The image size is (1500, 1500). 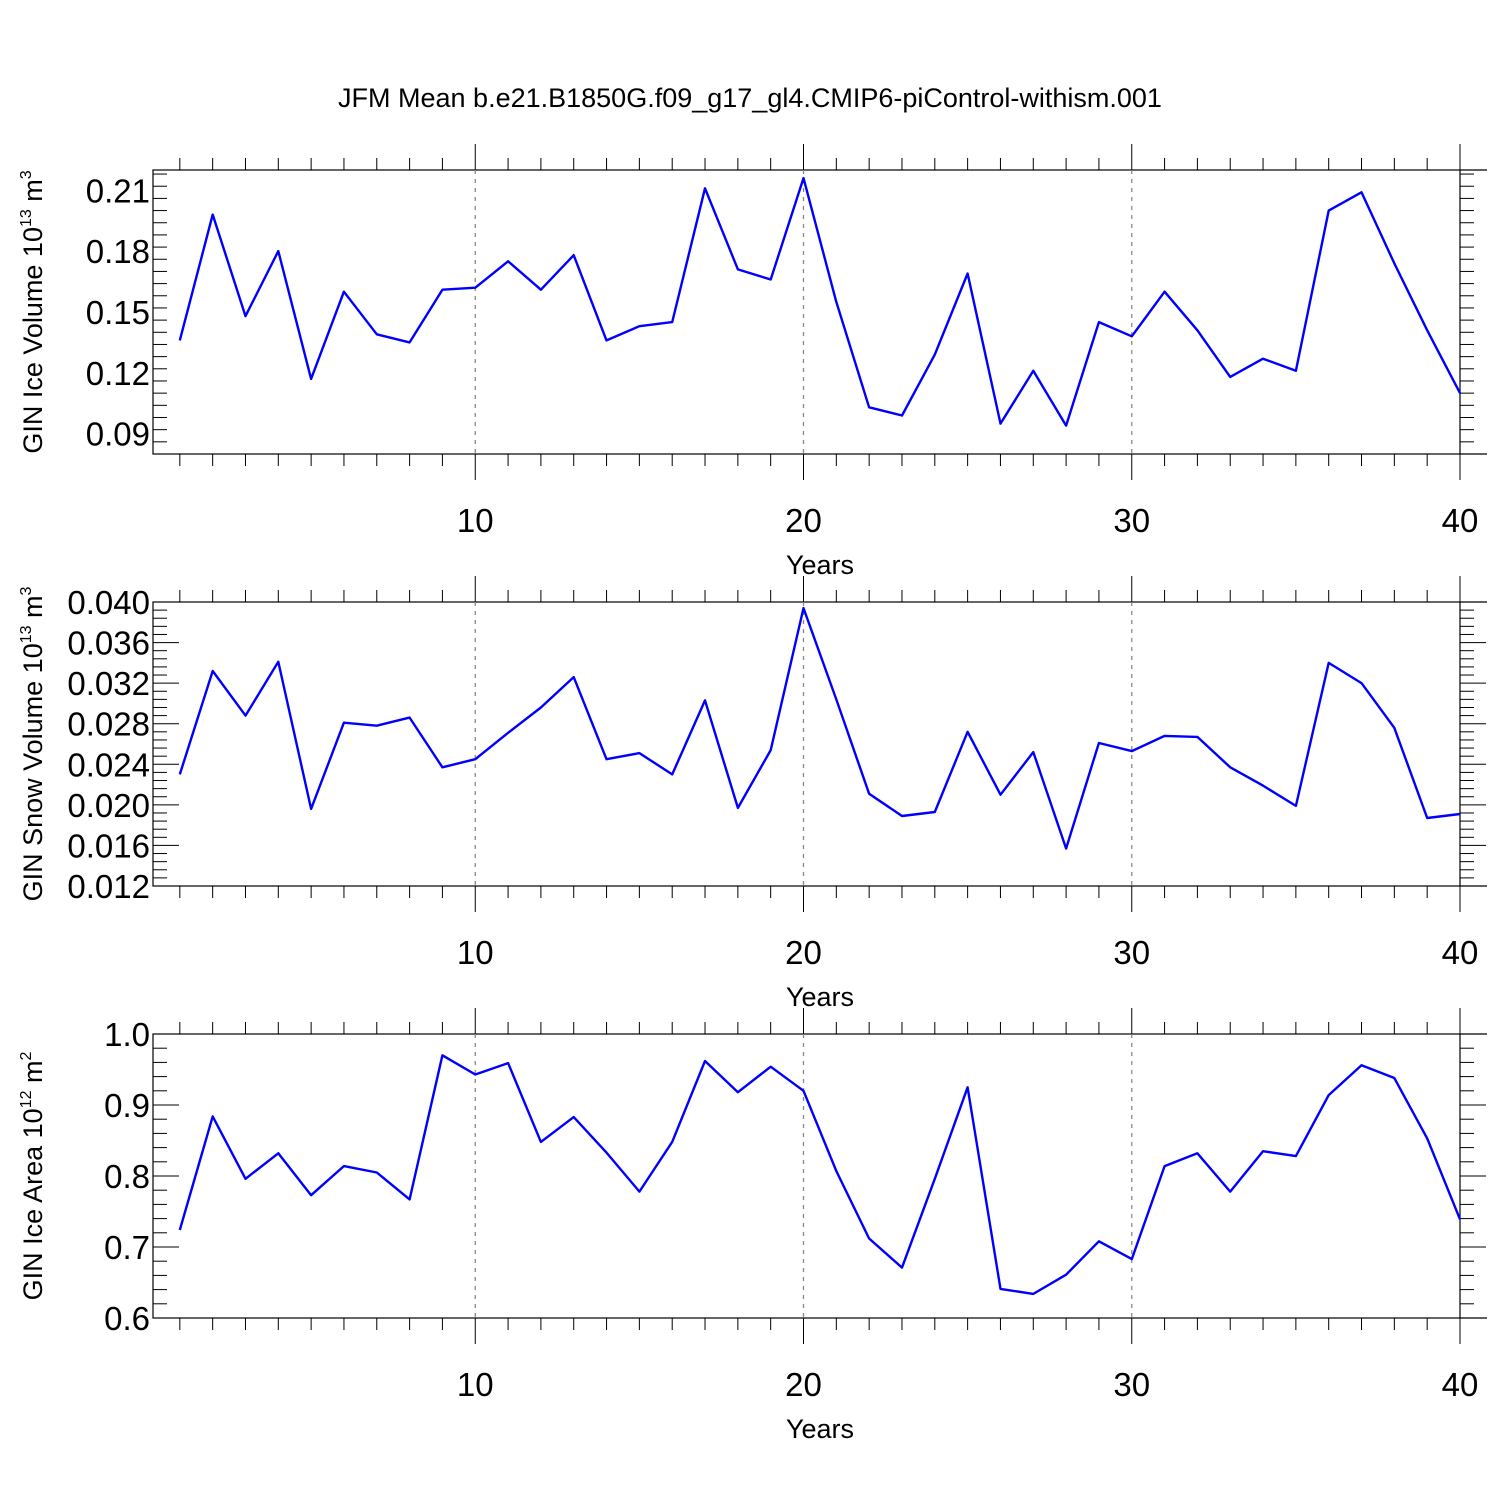 What do you see at coordinates (108, 886) in the screenshot?
I see `y-tick-label: 0.012` at bounding box center [108, 886].